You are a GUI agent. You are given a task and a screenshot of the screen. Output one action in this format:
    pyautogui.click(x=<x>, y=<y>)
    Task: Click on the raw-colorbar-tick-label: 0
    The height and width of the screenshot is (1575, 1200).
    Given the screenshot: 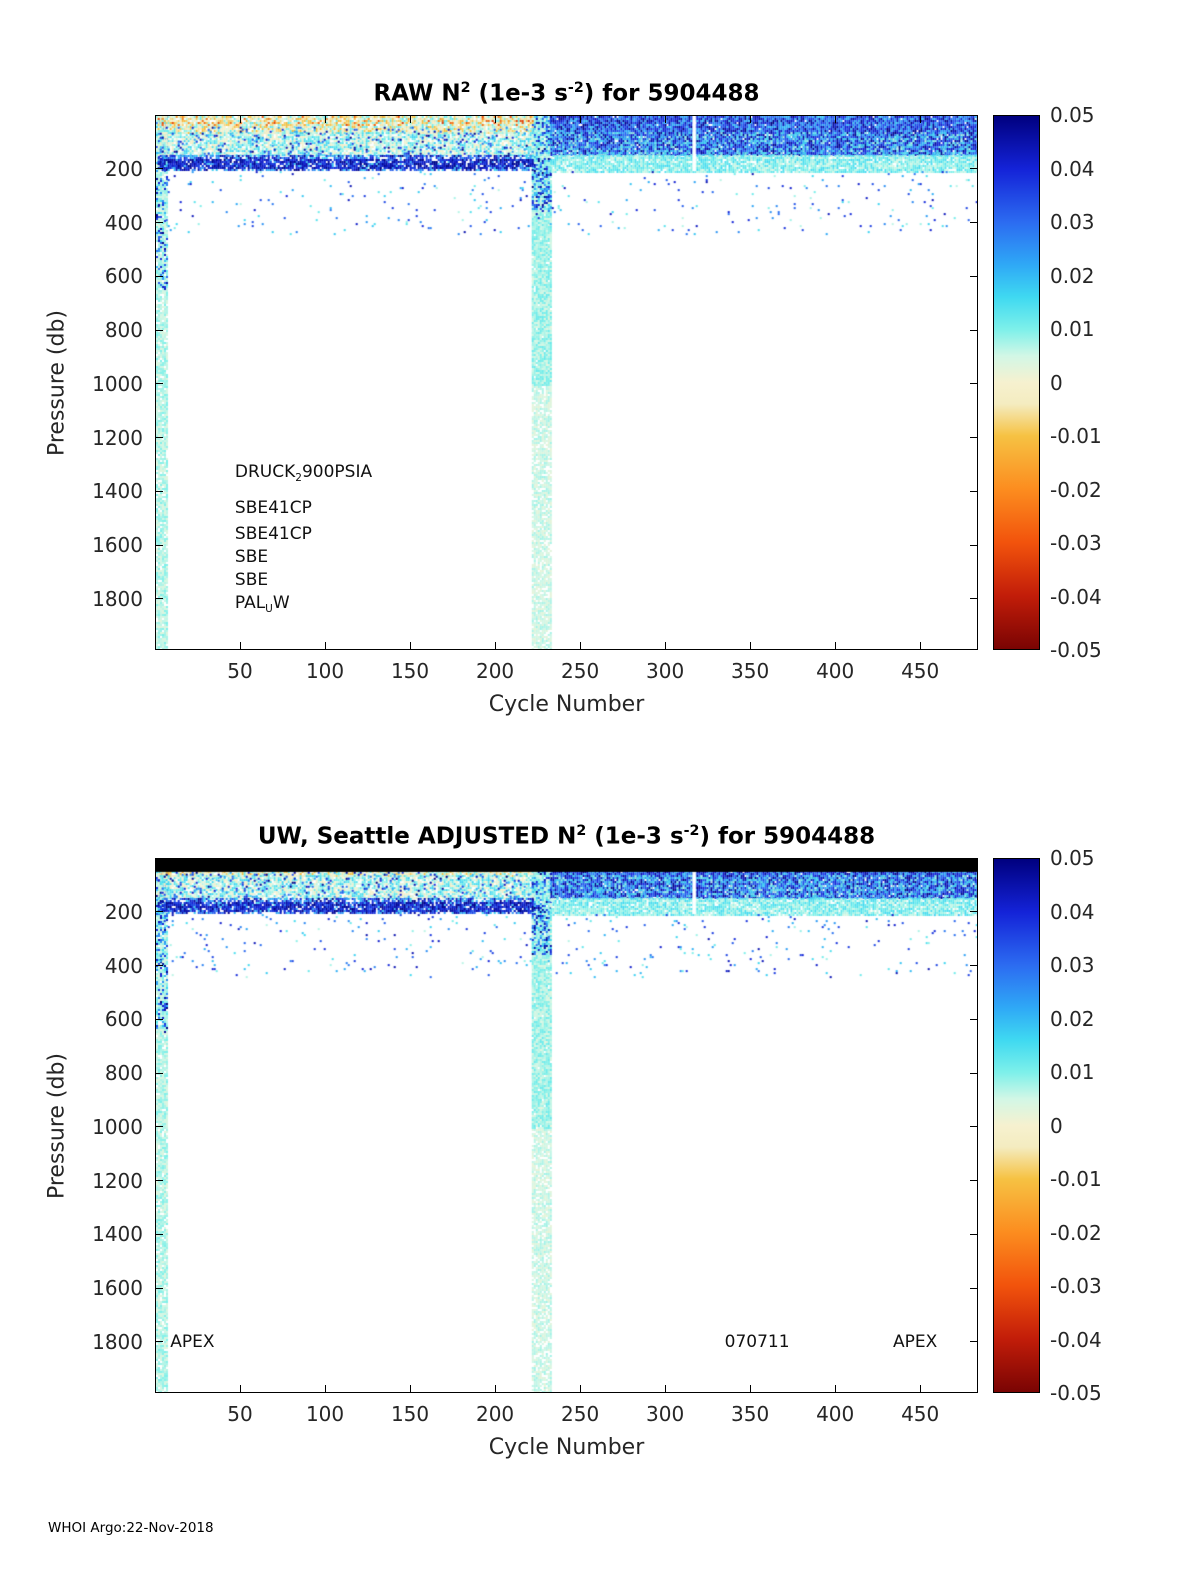 What is the action you would take?
    pyautogui.click(x=1056, y=382)
    